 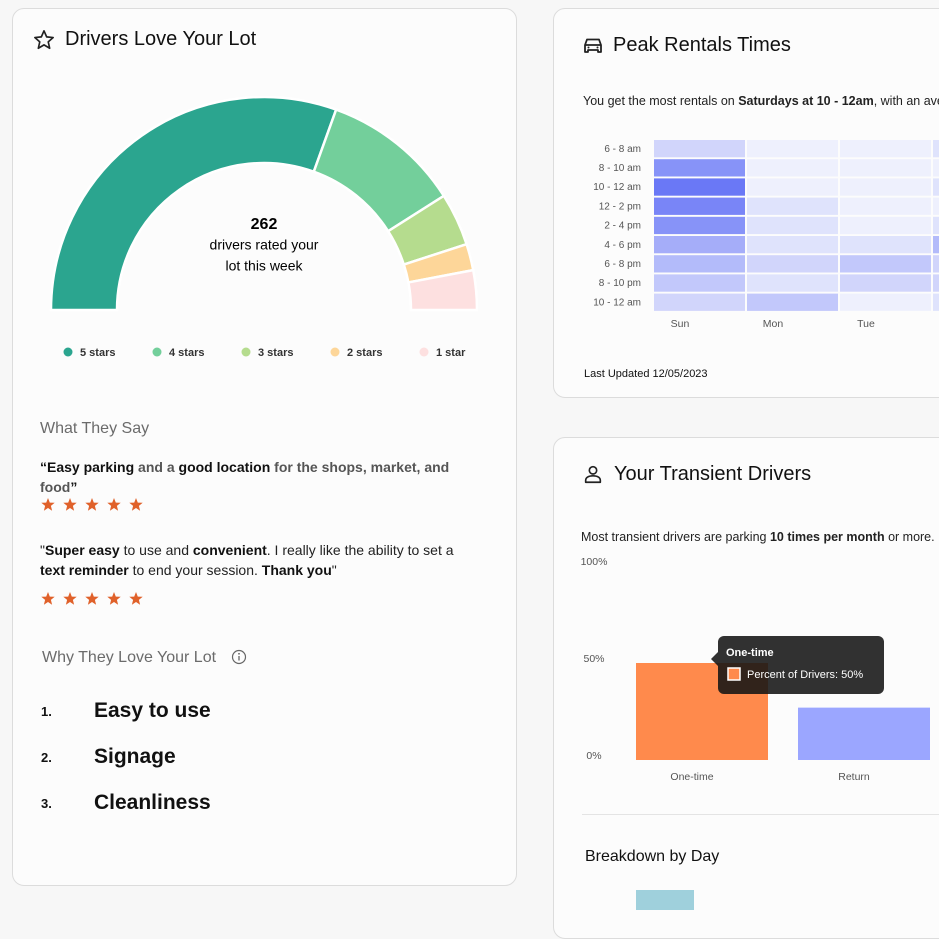 I want to click on info-icon, so click(x=239, y=657).